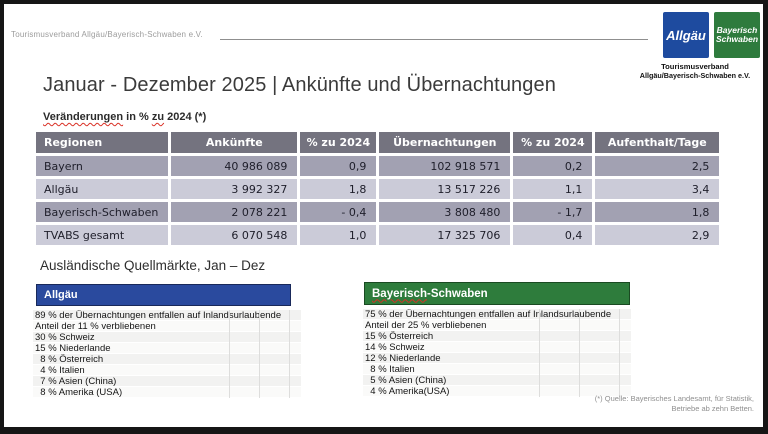 The height and width of the screenshot is (434, 768). Describe the element at coordinates (163, 295) in the screenshot. I see `allgaeu-box-header: Allgäu` at that location.